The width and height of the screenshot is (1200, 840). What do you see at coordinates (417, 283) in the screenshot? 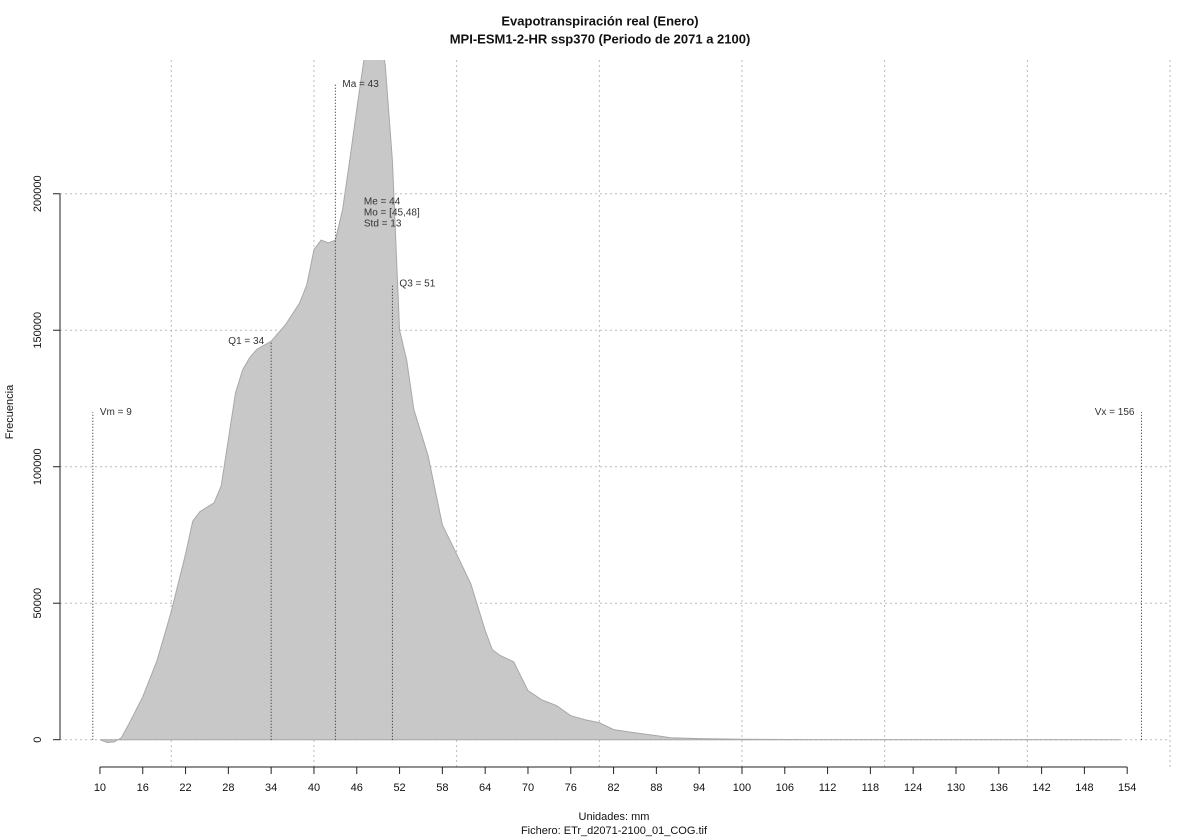
I see `annotation-label: Q3 = 51` at bounding box center [417, 283].